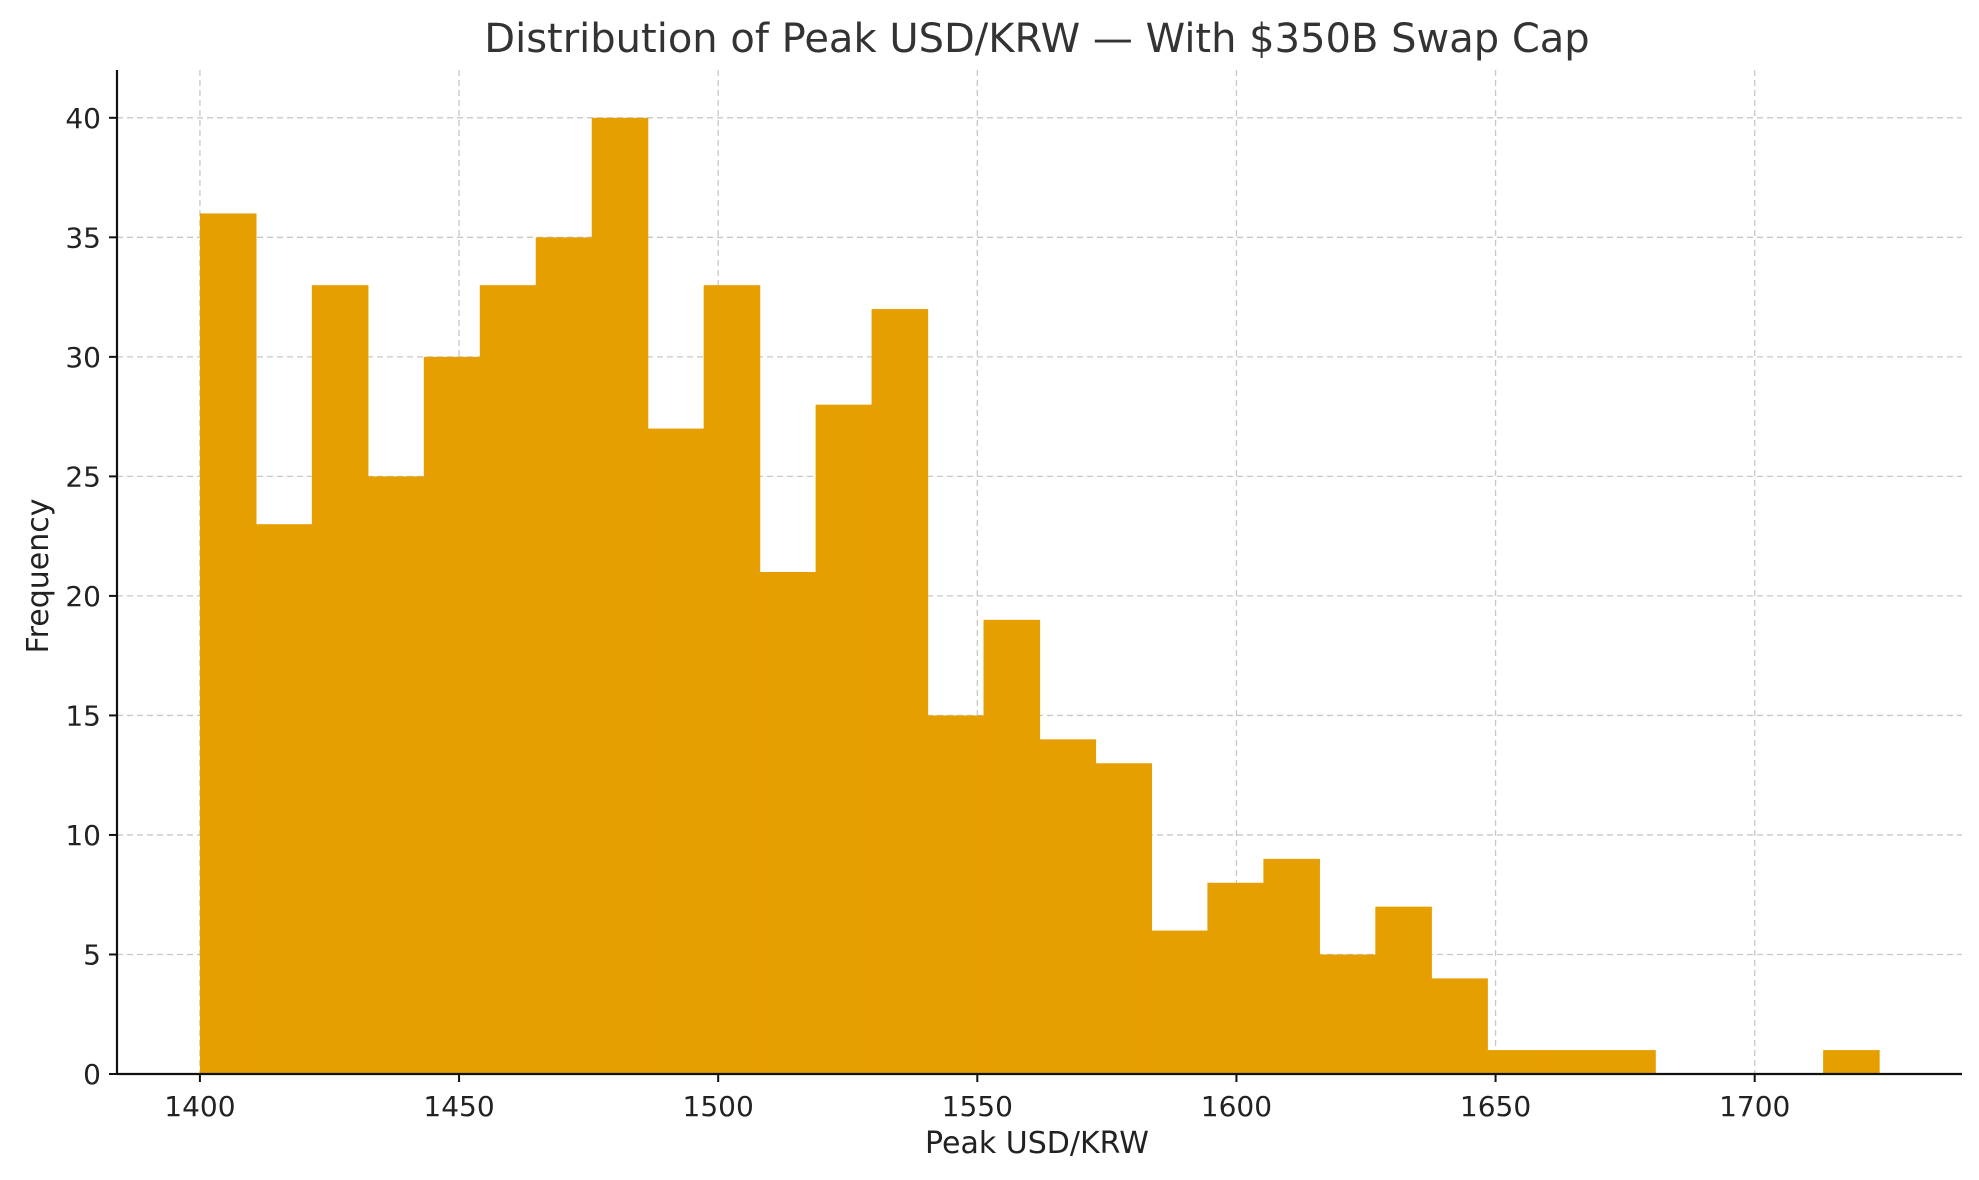 The width and height of the screenshot is (1979, 1180). Describe the element at coordinates (1037, 1143) in the screenshot. I see `x-axis-label: Peak USD/KRW` at that location.